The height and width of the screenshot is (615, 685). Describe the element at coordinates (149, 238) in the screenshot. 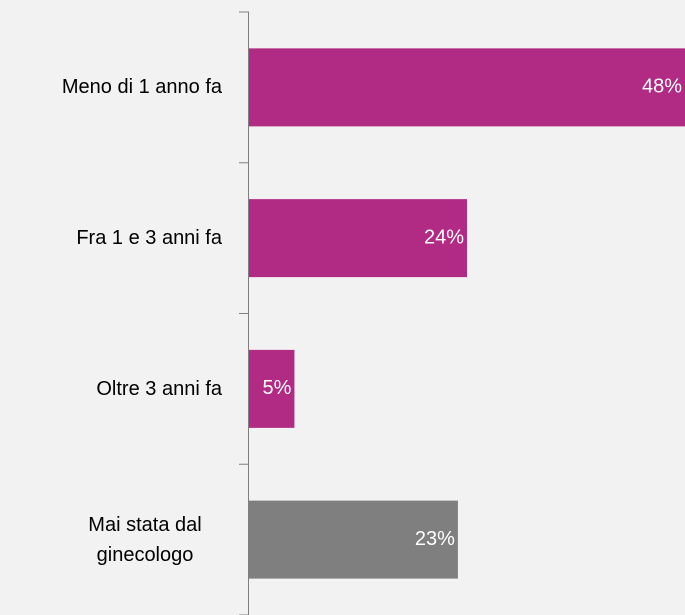

I see `category-label: Fra 1 e 3 anni fa` at that location.